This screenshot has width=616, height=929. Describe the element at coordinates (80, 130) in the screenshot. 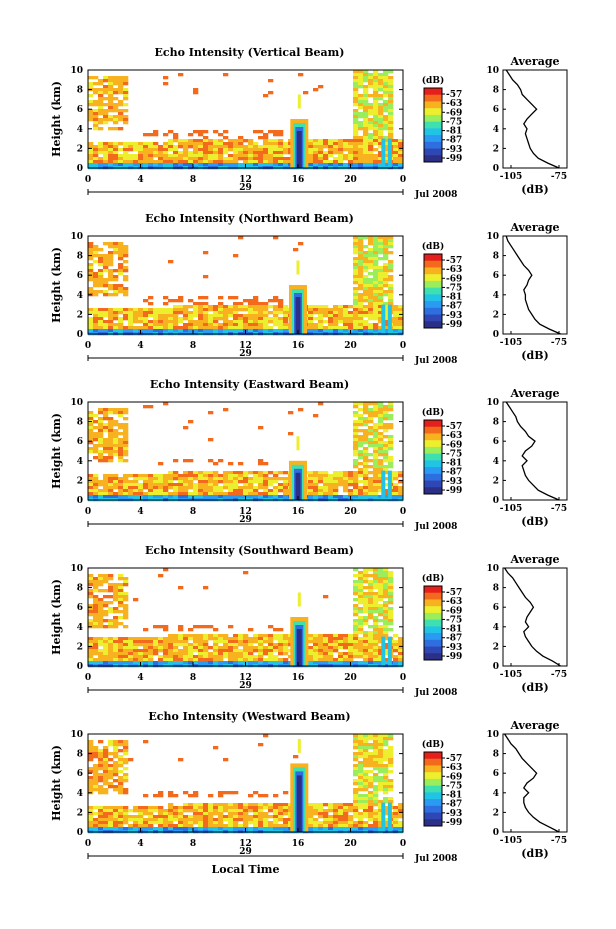

I see `y-tick-label: 4` at that location.